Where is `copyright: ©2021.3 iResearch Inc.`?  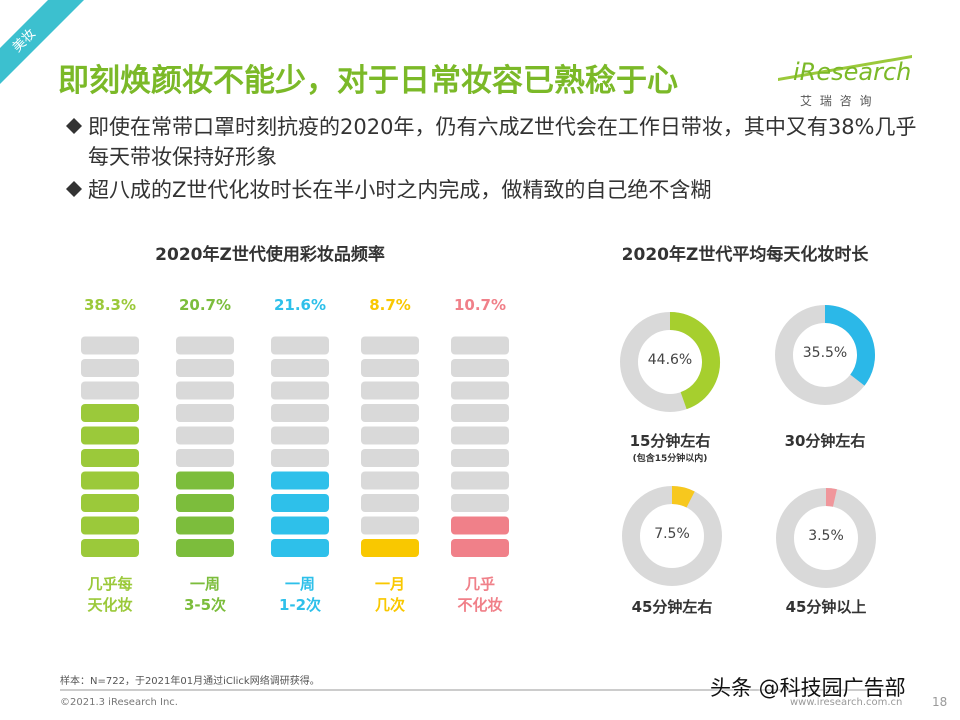
copyright: ©2021.3 iResearch Inc. is located at coordinates (119, 702).